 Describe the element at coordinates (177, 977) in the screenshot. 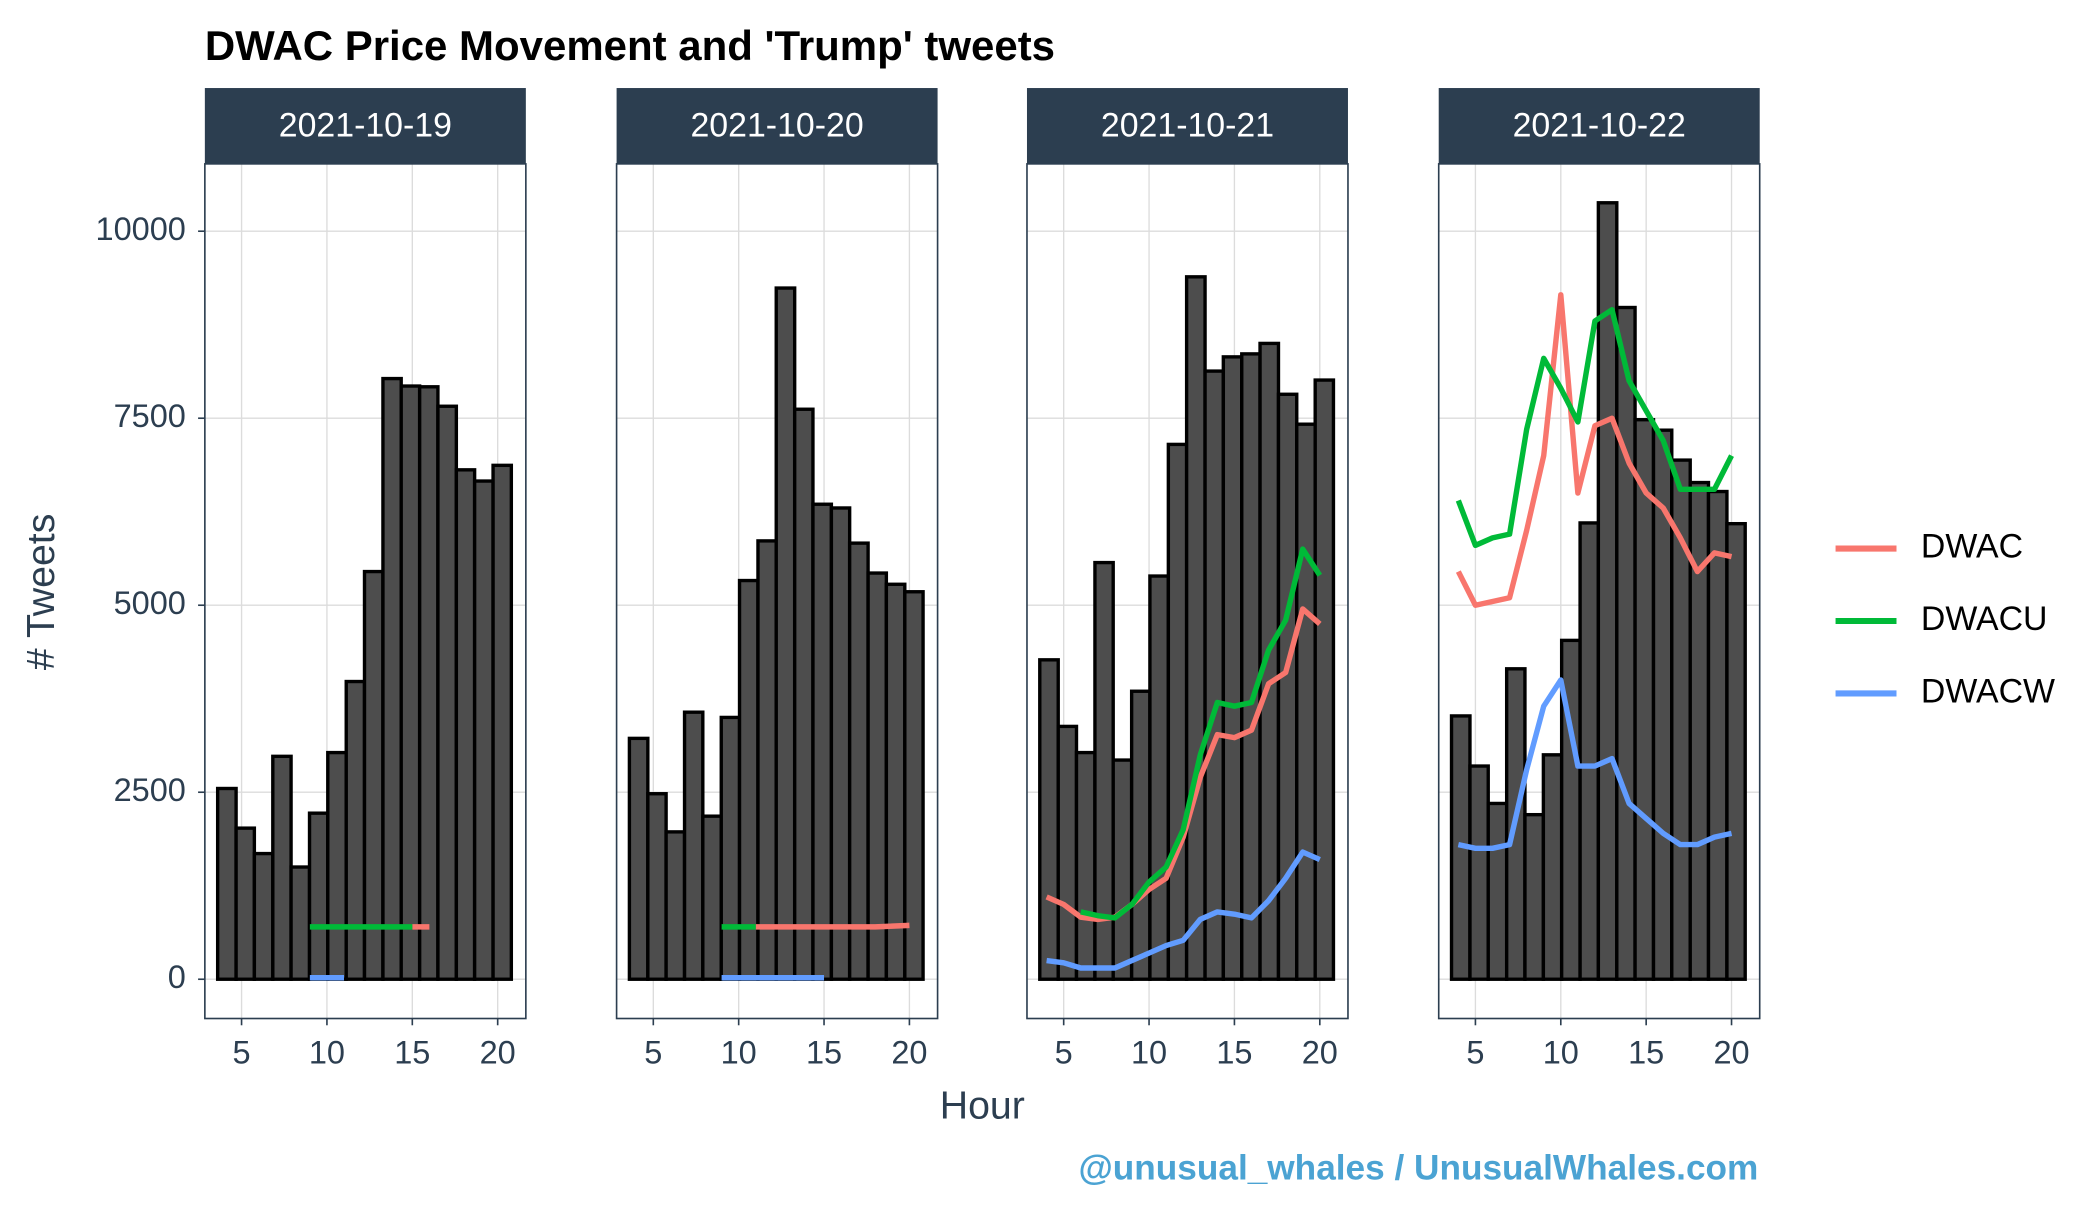

I see `y-tick-label: 0` at that location.